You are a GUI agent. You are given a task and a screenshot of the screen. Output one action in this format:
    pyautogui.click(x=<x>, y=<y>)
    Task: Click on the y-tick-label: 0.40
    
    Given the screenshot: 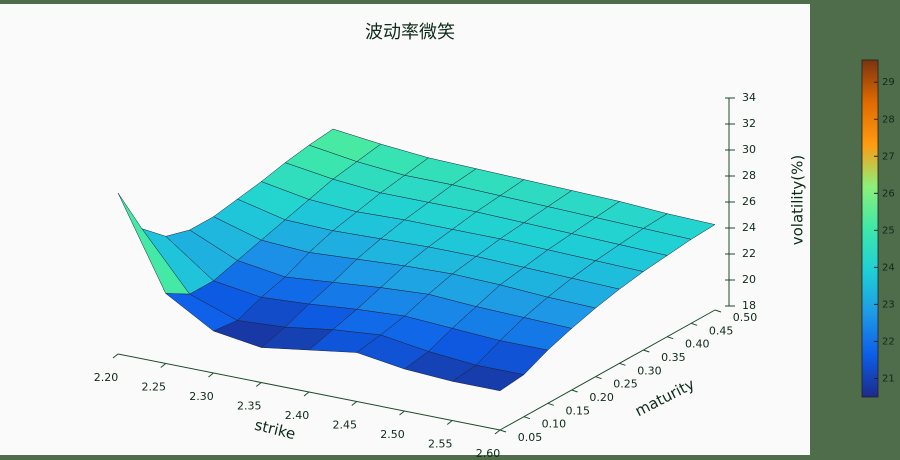 What is the action you would take?
    pyautogui.click(x=697, y=344)
    